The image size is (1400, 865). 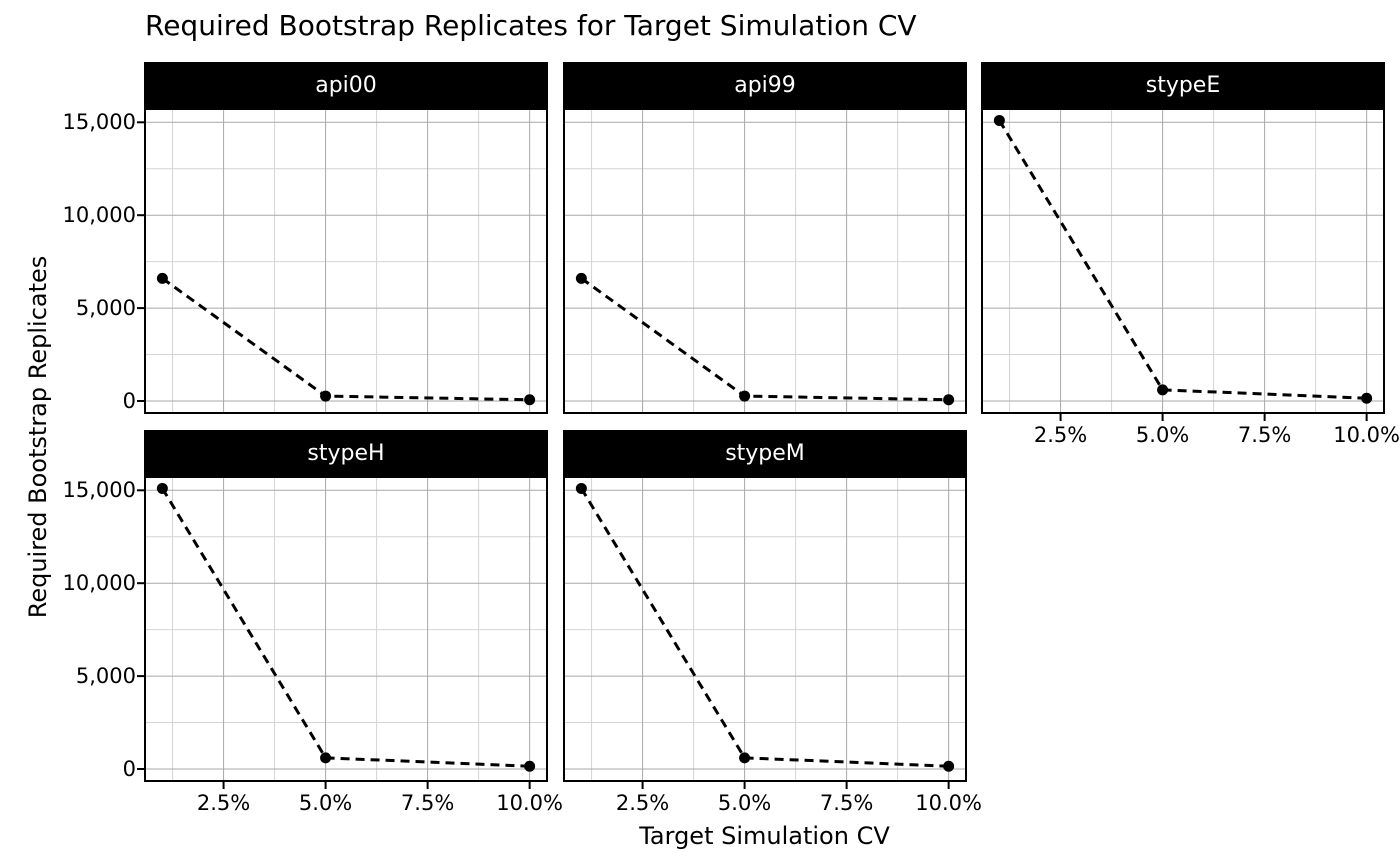 I want to click on facet-panel-stypeE: stypeE, so click(x=1183, y=241).